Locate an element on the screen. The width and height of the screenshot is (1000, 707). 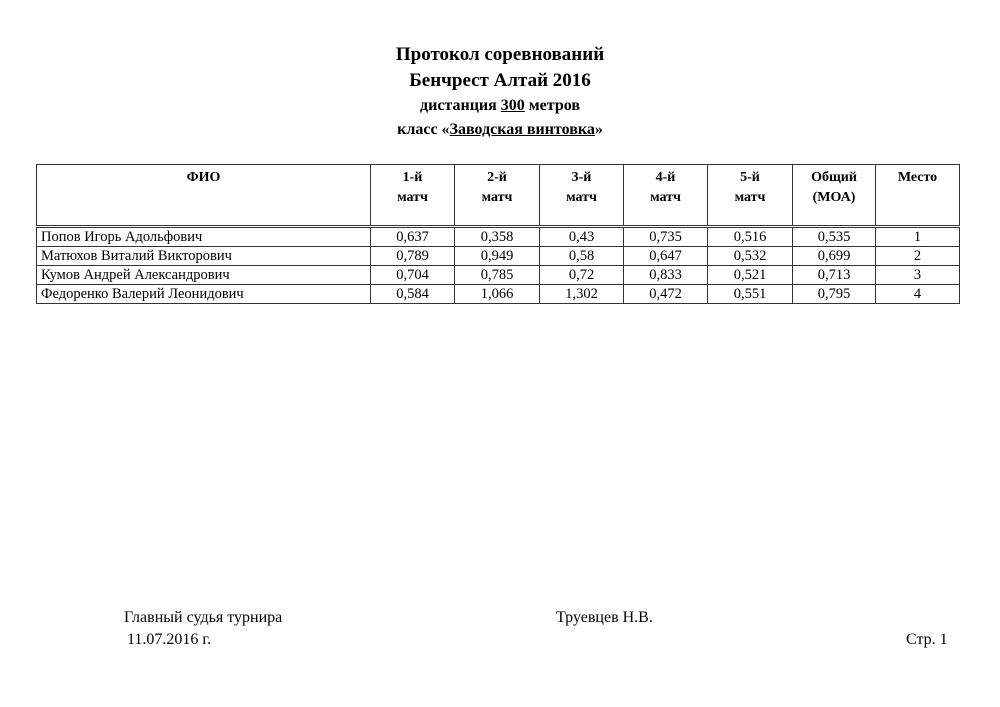
participant-name: Матюхов Виталий Викторович is located at coordinates (203, 256).